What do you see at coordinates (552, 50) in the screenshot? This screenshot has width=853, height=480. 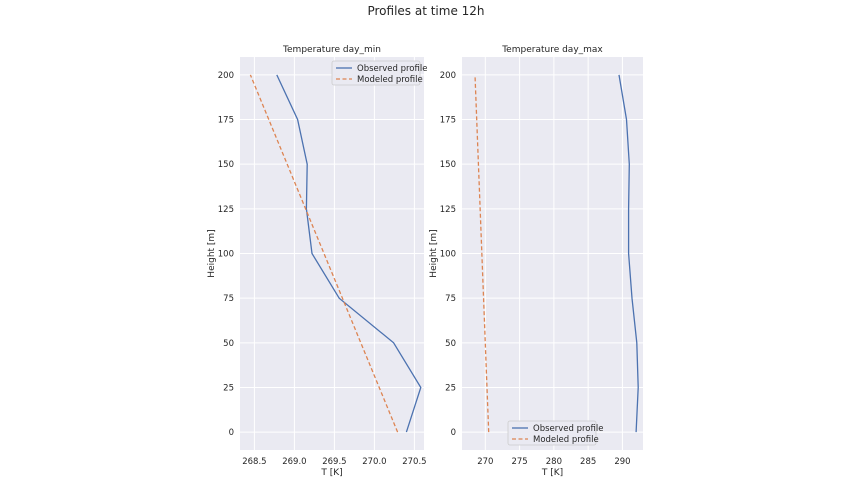 I see `chart-title: Temperature day_max` at bounding box center [552, 50].